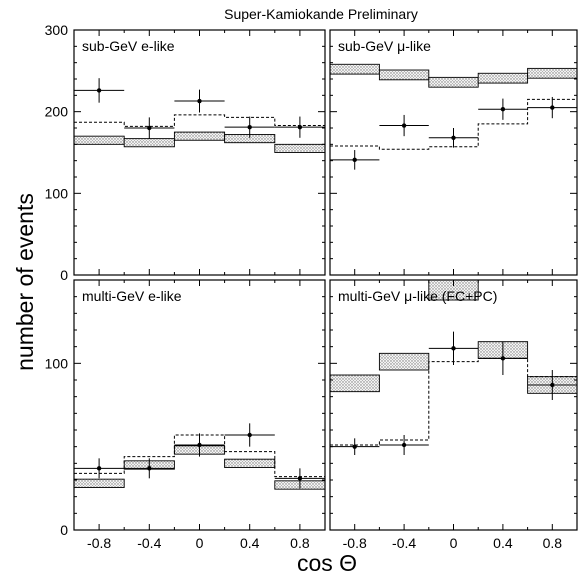 This screenshot has height=574, width=578. What do you see at coordinates (327, 562) in the screenshot?
I see `x-axis-label: cos Θ` at bounding box center [327, 562].